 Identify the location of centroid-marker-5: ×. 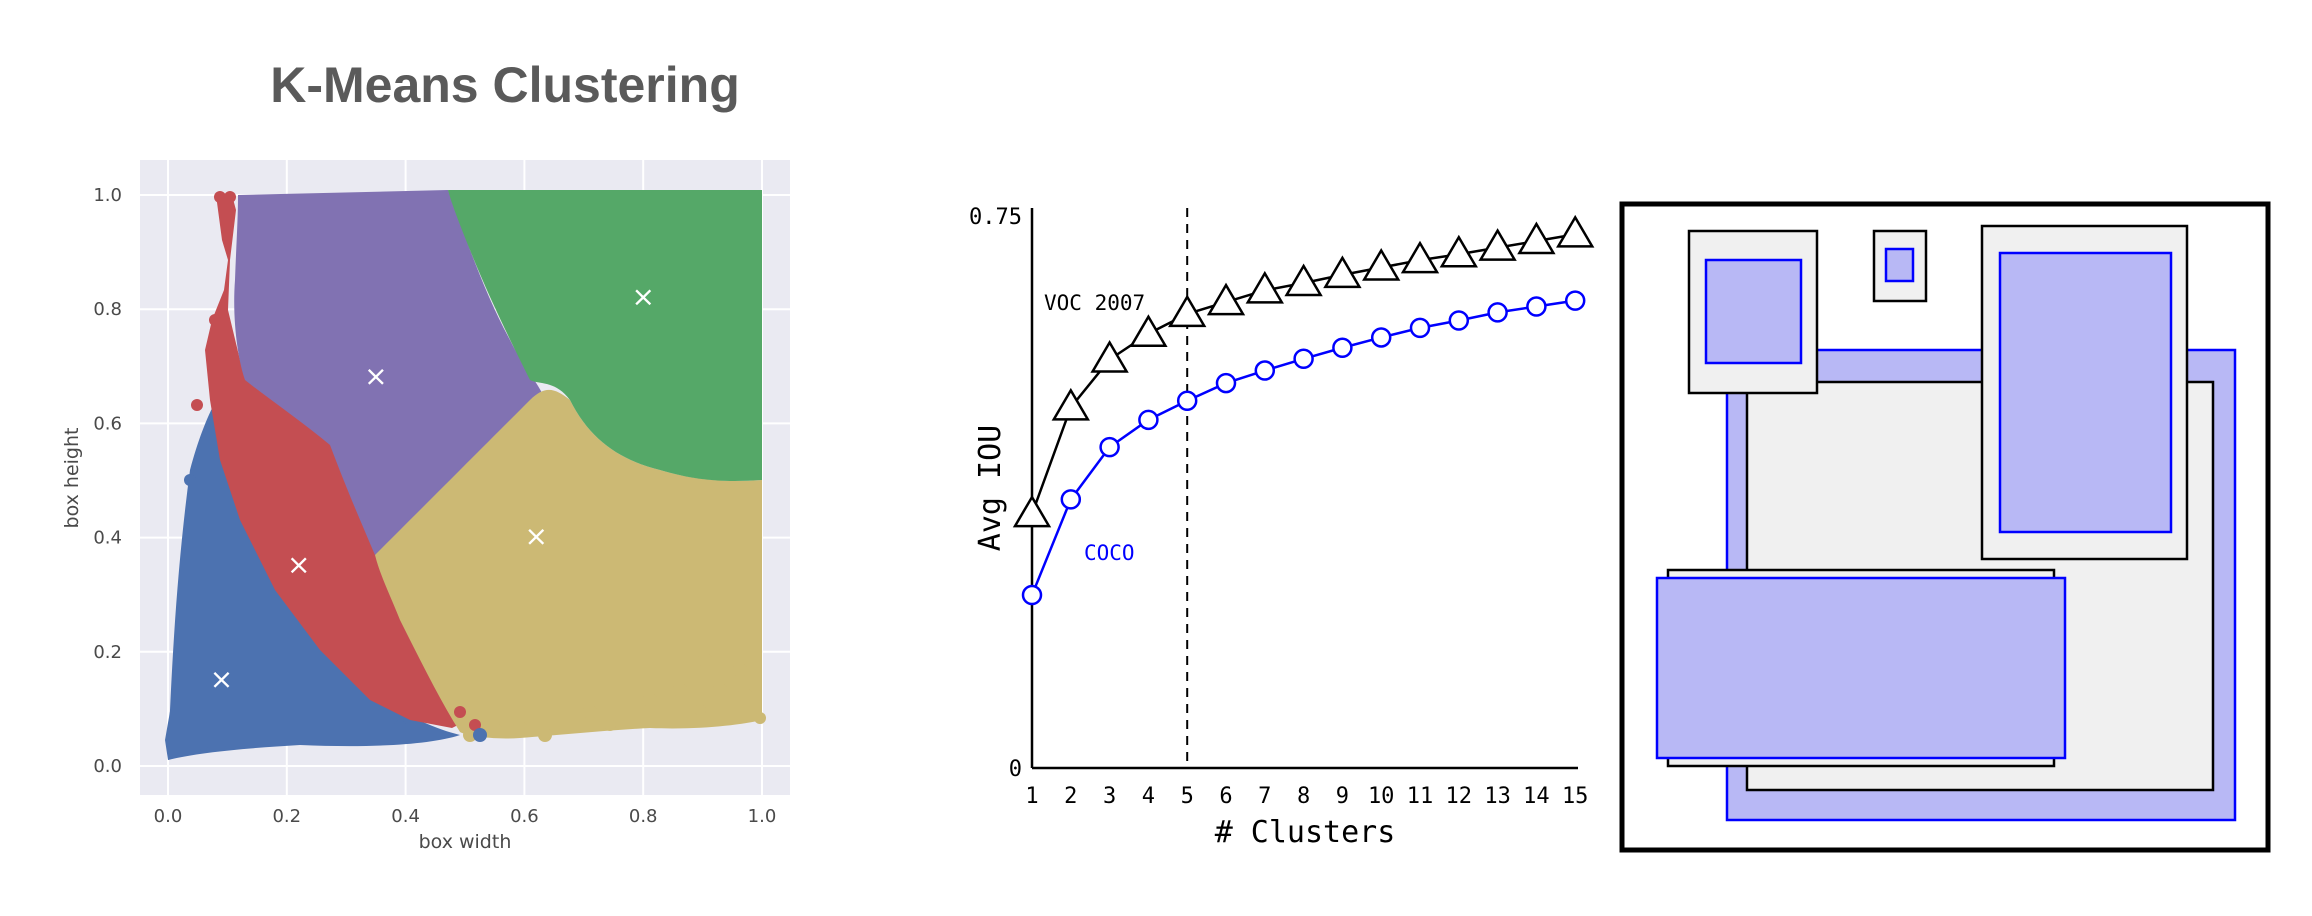
(642, 296).